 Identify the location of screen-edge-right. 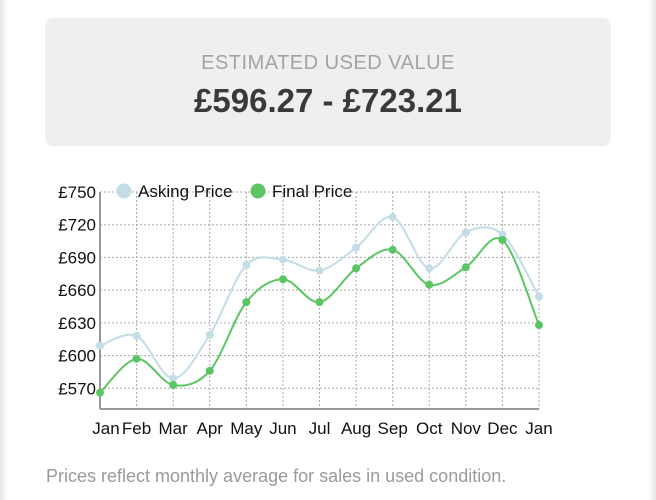
(652, 250).